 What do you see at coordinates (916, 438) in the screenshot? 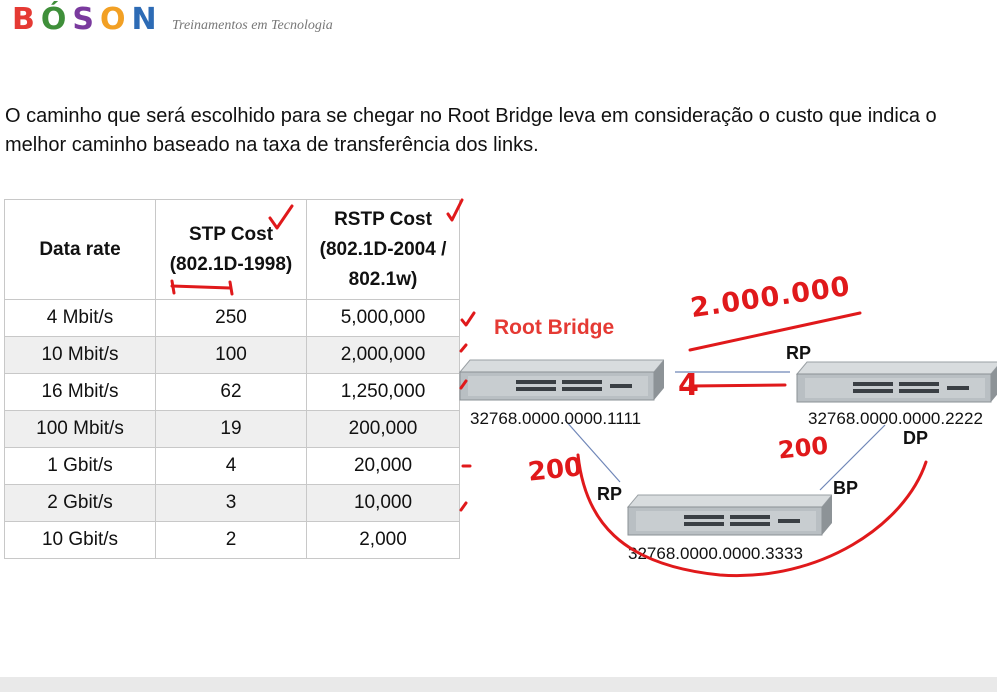
I see `port-dp-sw2: DP` at bounding box center [916, 438].